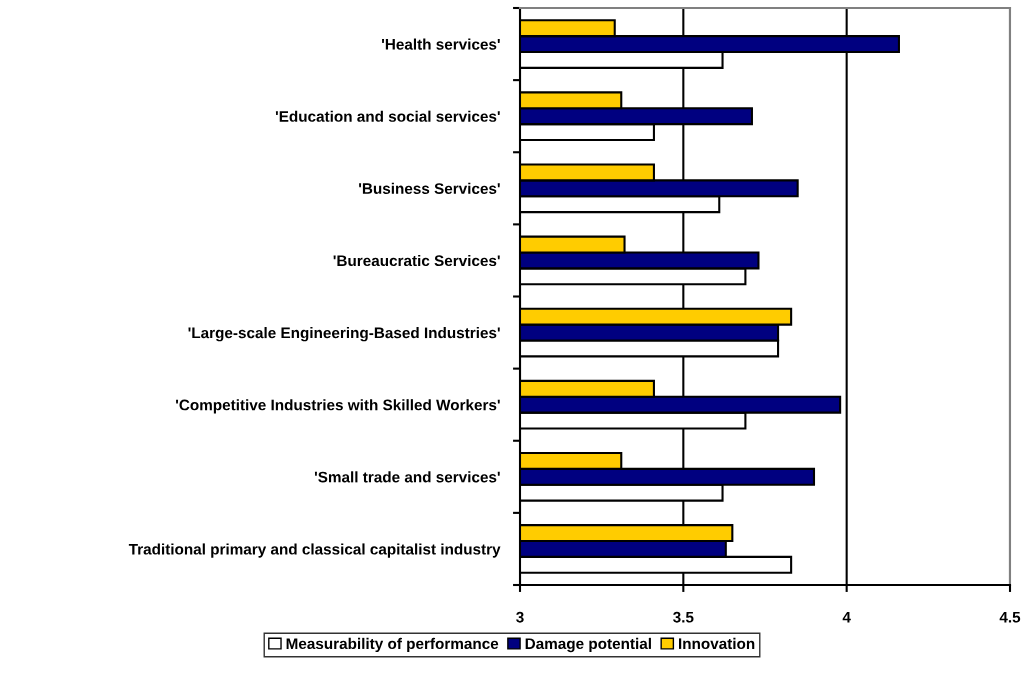  Describe the element at coordinates (314, 550) in the screenshot. I see `y-tick-label: Traditional primary and classical capitalist industry` at that location.